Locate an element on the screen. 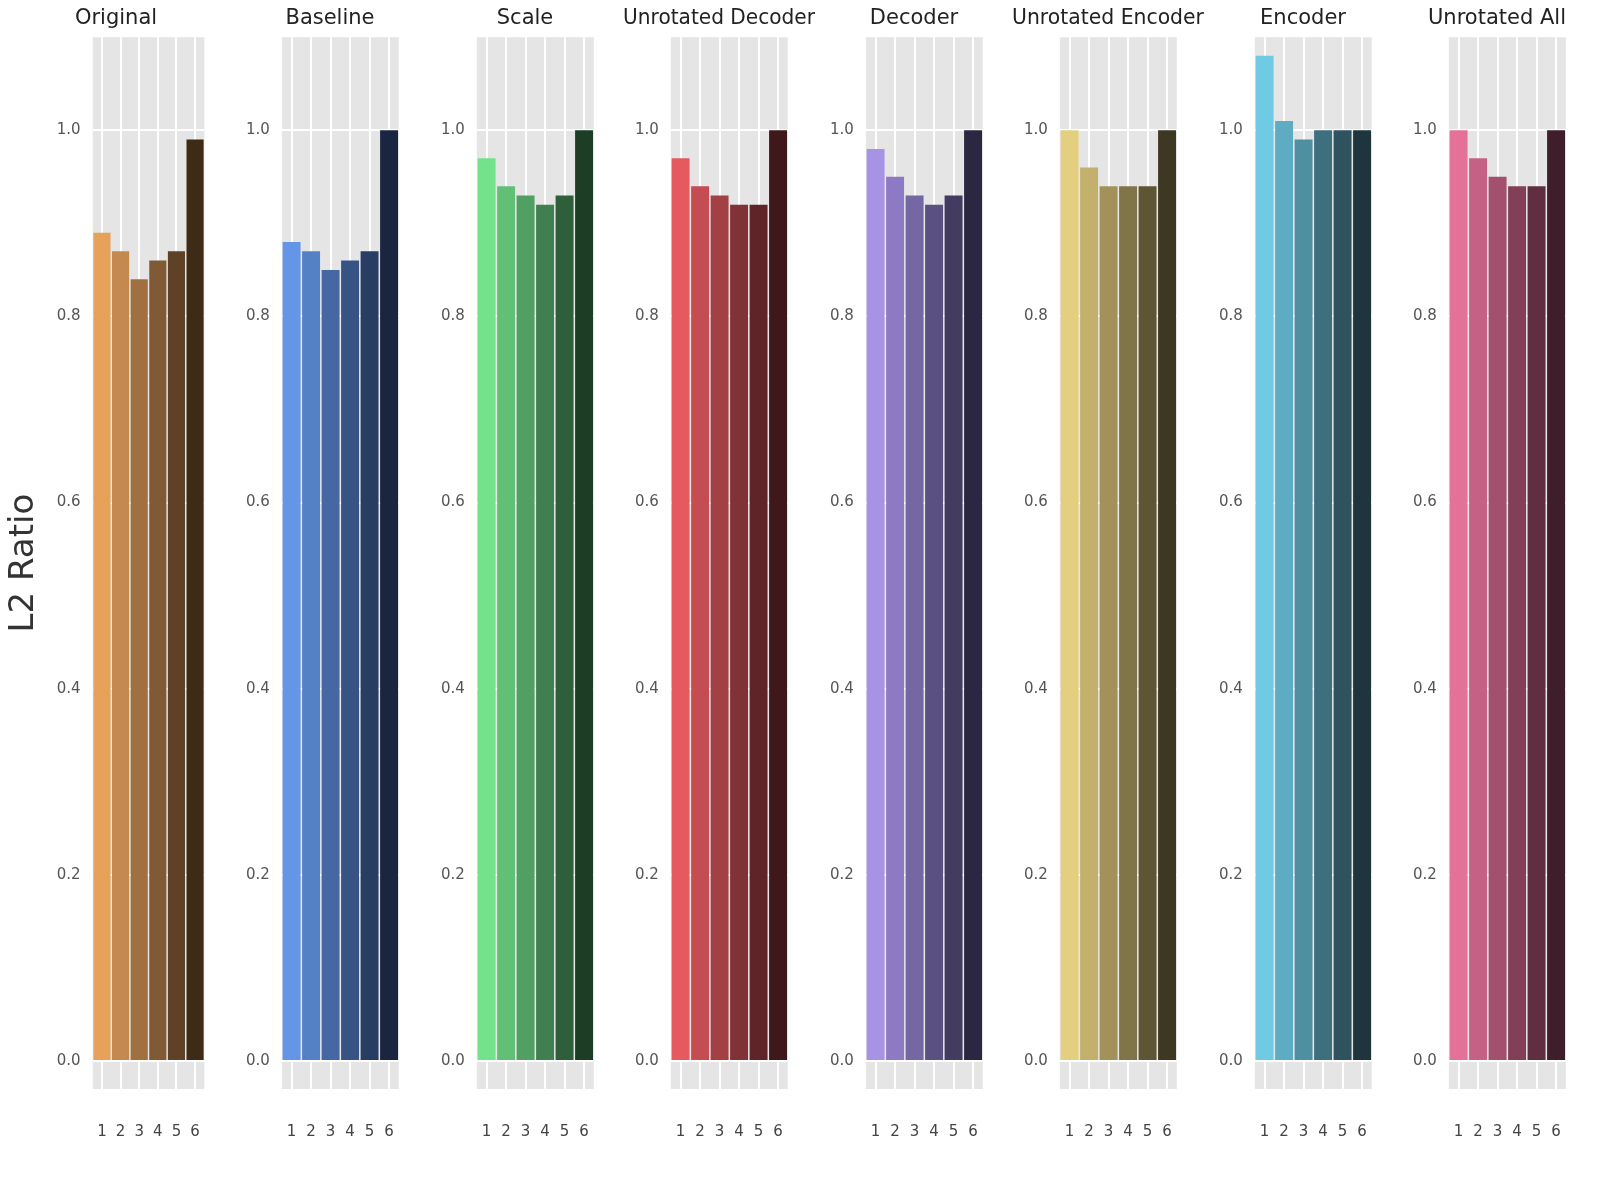 This screenshot has width=1600, height=1193. chart-title: Decoder is located at coordinates (914, 17).